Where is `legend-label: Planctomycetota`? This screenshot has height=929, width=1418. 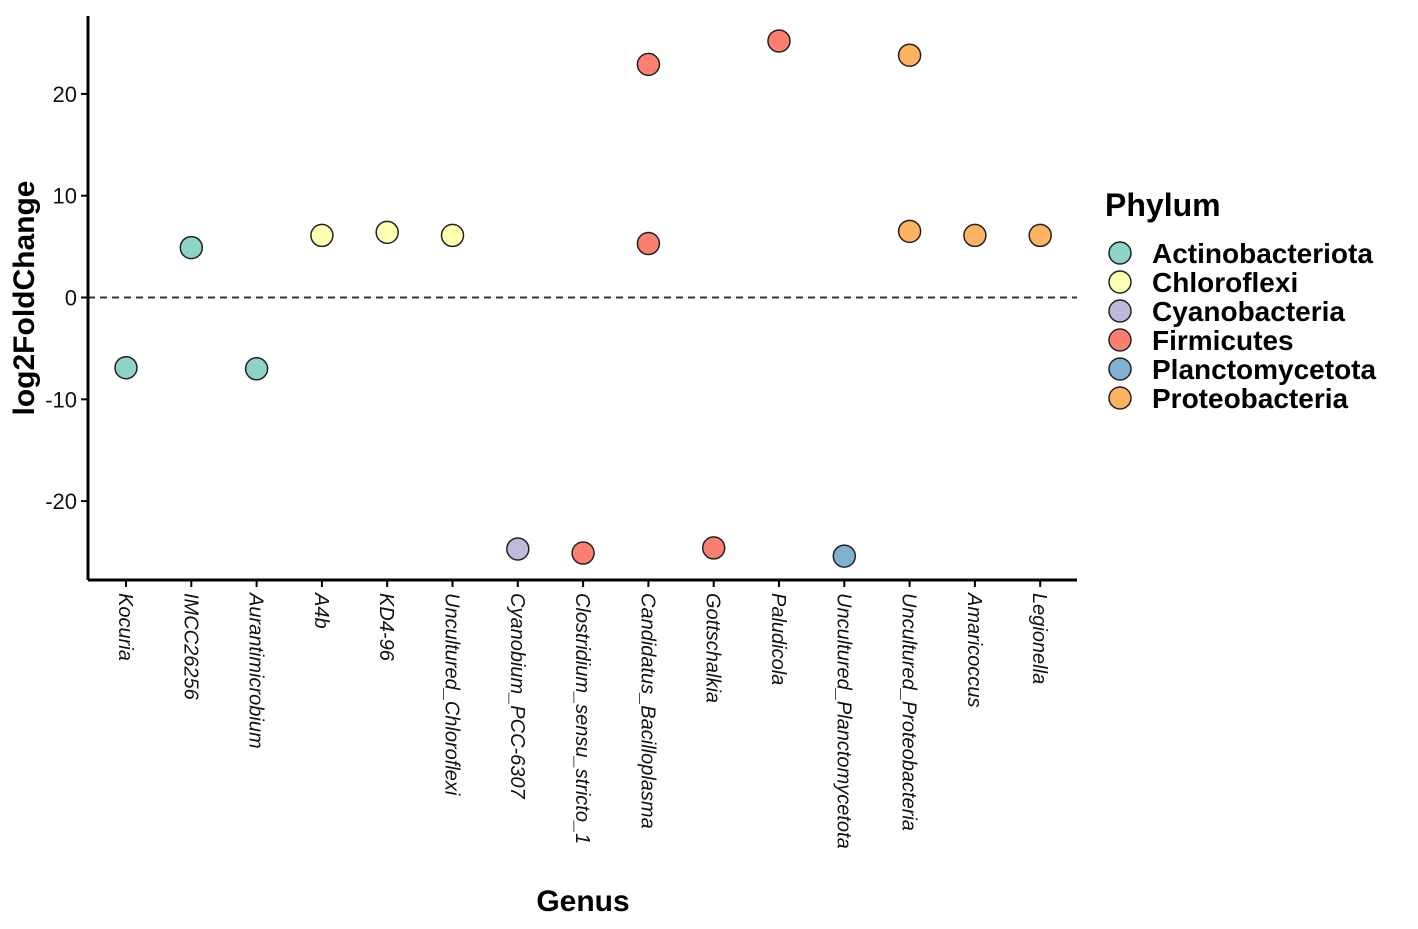 legend-label: Planctomycetota is located at coordinates (1264, 369).